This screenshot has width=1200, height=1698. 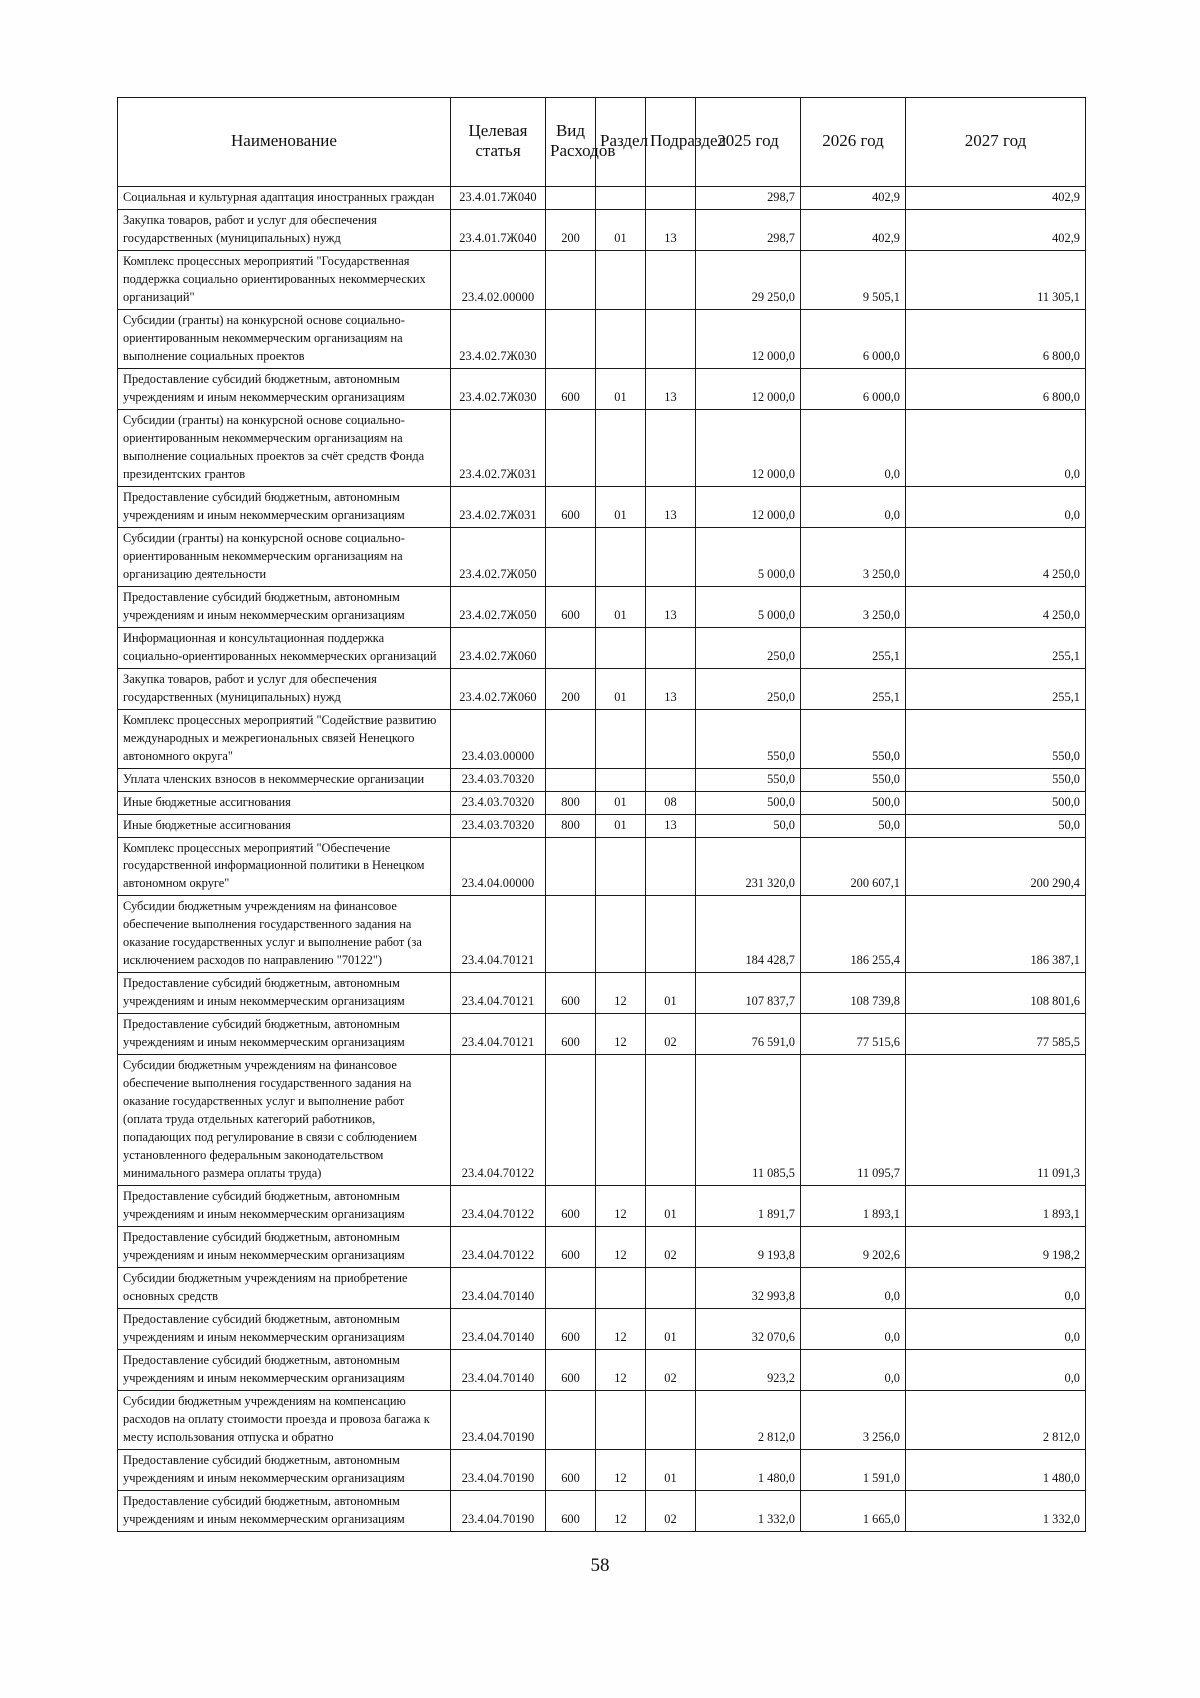 I want to click on cell-year-2025: 11 085,5, so click(x=748, y=1120).